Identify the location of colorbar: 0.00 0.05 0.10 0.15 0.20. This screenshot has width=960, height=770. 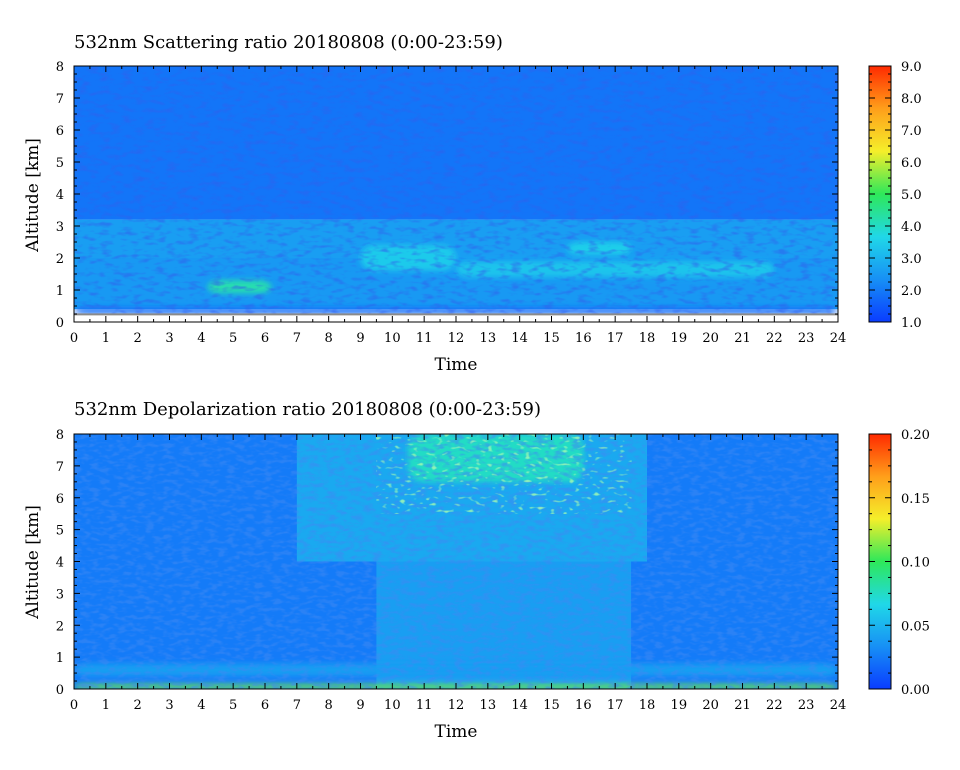
(899, 563).